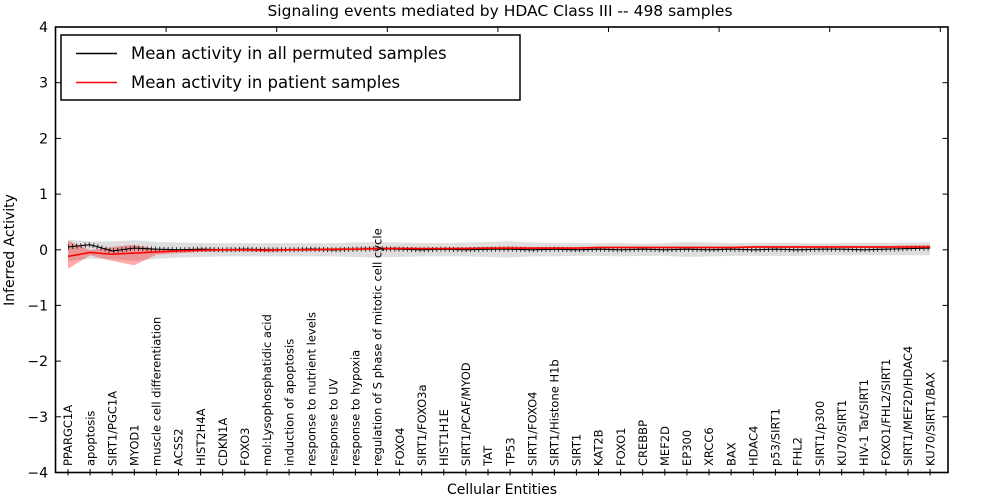 The width and height of the screenshot is (1000, 504). I want to click on x-tick-label: response to nutrient levels, so click(311, 389).